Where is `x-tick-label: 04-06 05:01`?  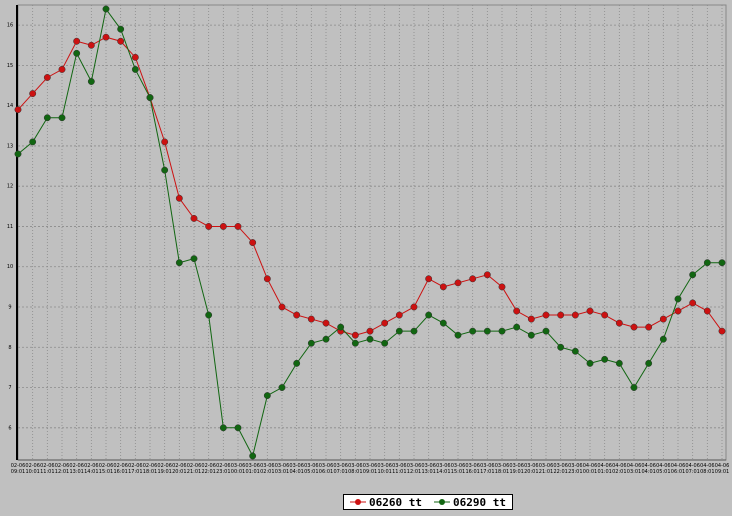 x-tick-label: 04-06 05:01 is located at coordinates (663, 469).